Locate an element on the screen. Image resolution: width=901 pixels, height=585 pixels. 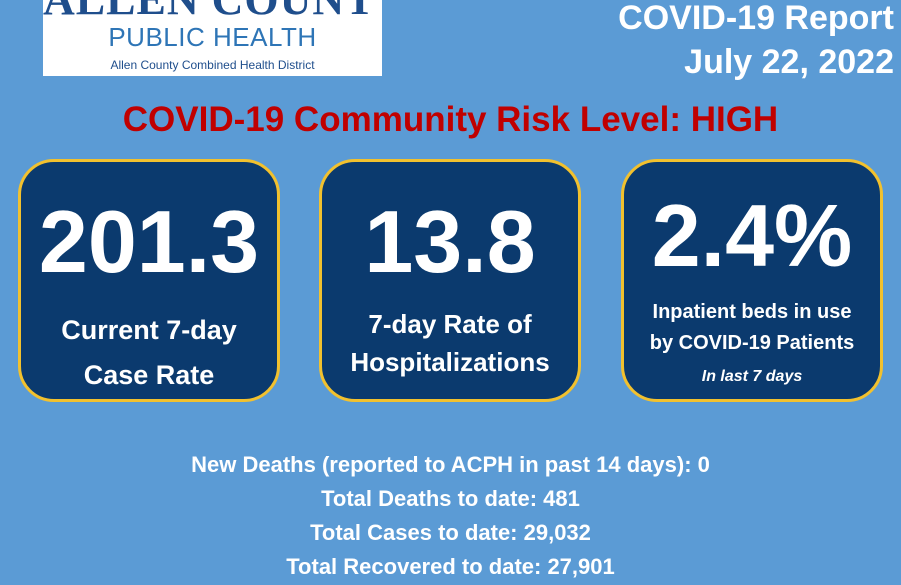
logo-county-name: ALLEN COUNTY is located at coordinates (212, 12).